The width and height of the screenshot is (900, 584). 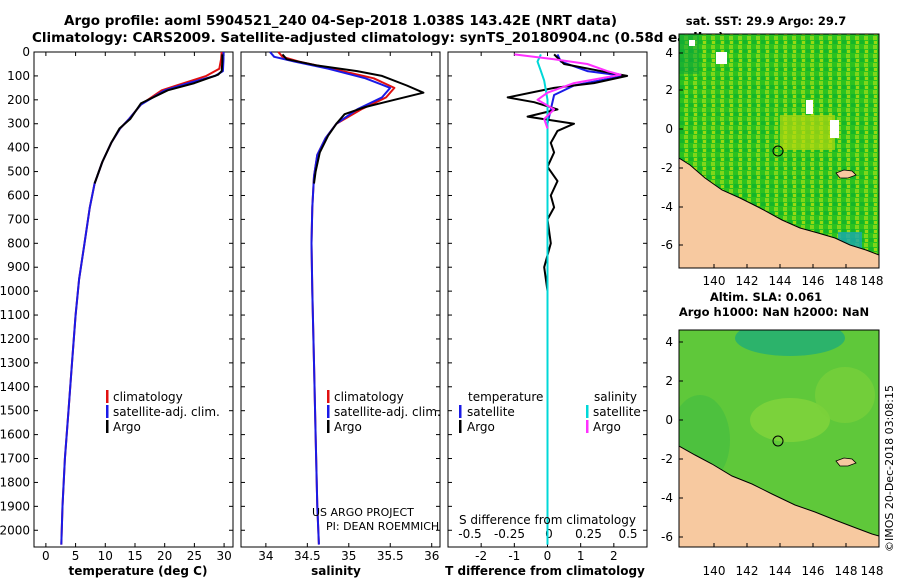 I want to click on legend-swatch-climatology, so click(x=107, y=396).